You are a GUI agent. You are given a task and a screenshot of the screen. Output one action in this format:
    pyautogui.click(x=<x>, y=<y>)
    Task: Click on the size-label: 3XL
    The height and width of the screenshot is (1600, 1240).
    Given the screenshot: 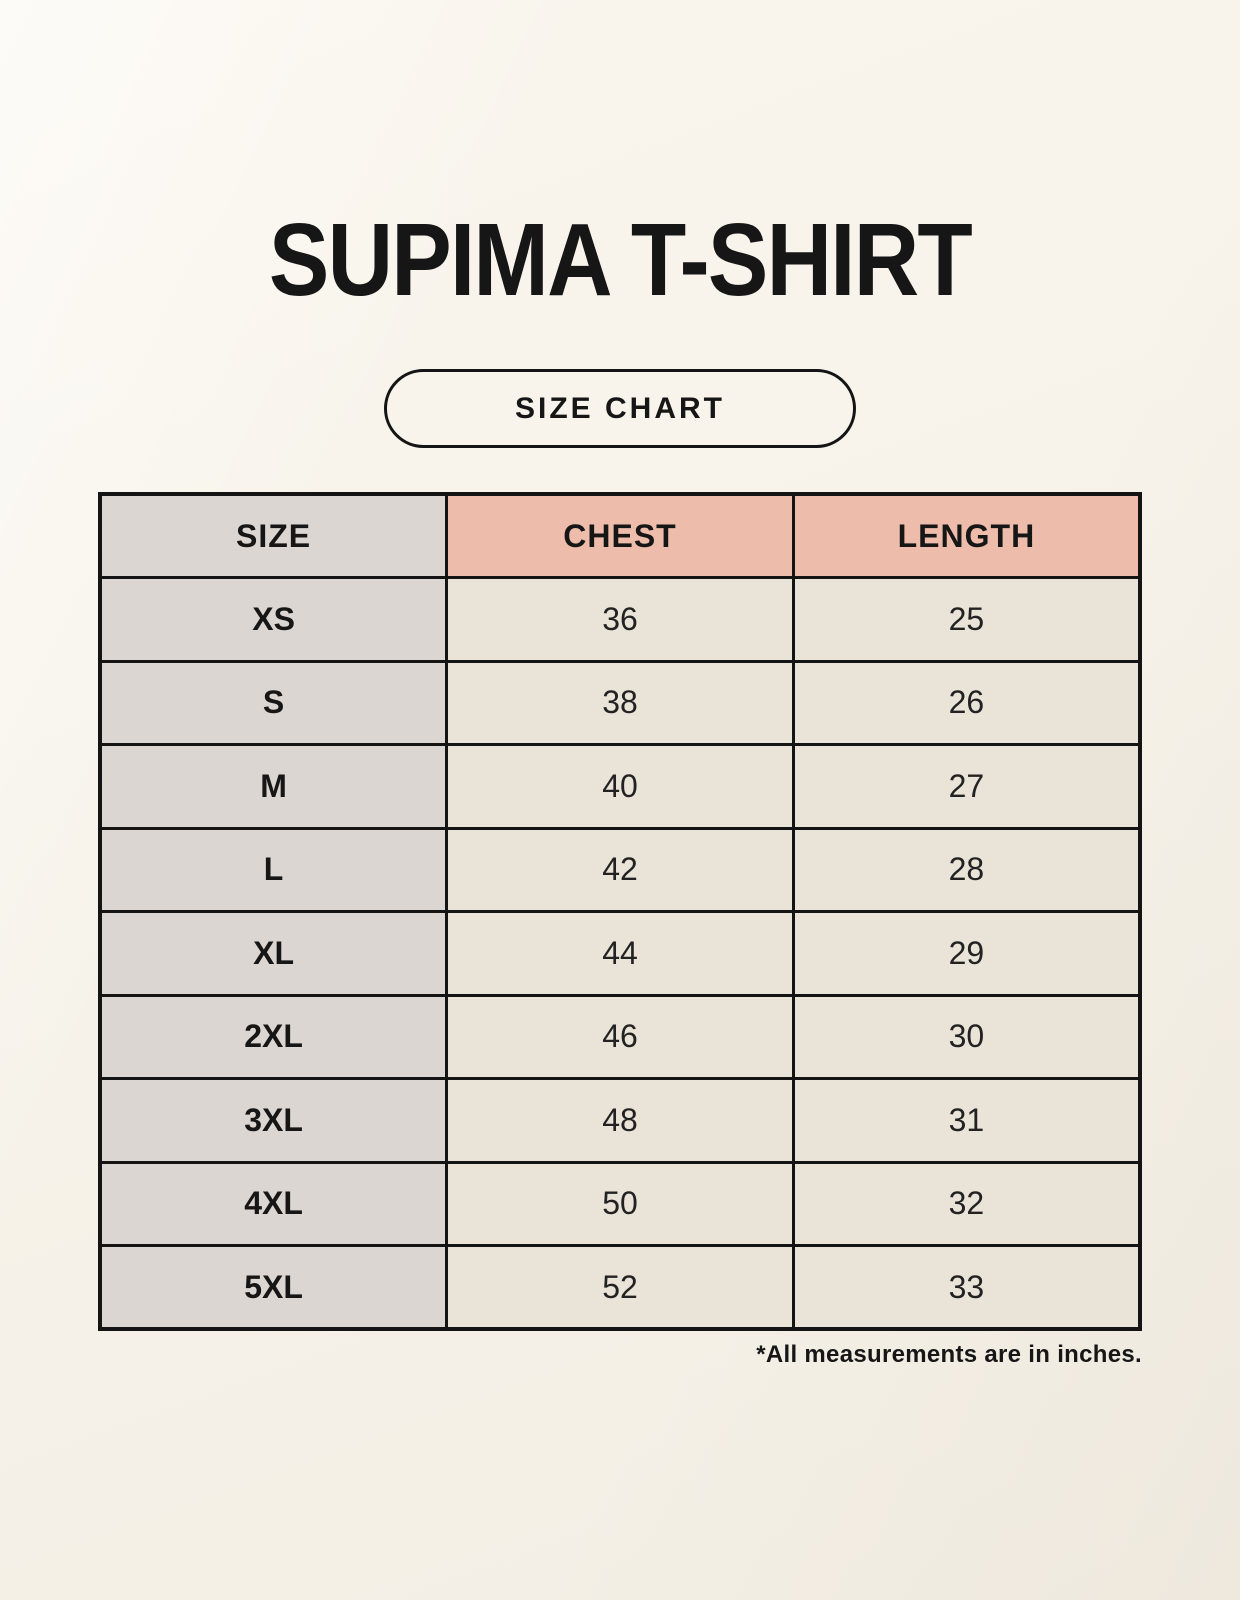 What is the action you would take?
    pyautogui.click(x=273, y=1120)
    